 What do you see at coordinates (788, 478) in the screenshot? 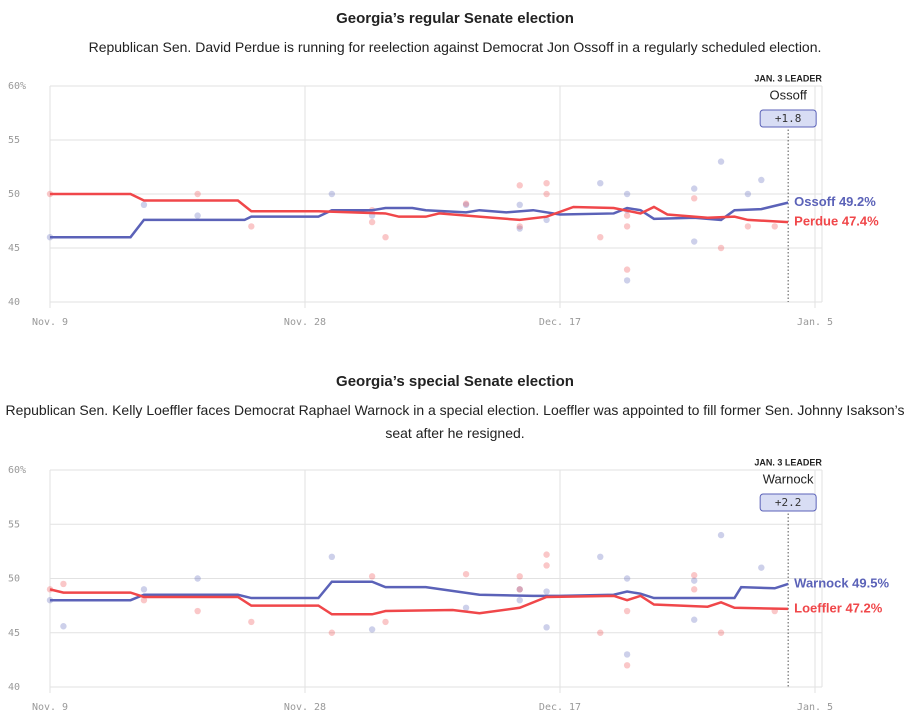
I see `leader-name: Warnock` at bounding box center [788, 478].